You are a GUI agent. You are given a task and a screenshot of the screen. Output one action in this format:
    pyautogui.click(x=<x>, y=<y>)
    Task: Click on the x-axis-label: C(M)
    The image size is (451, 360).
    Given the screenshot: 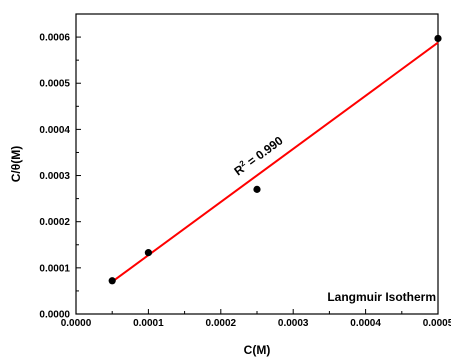 What is the action you would take?
    pyautogui.click(x=257, y=350)
    